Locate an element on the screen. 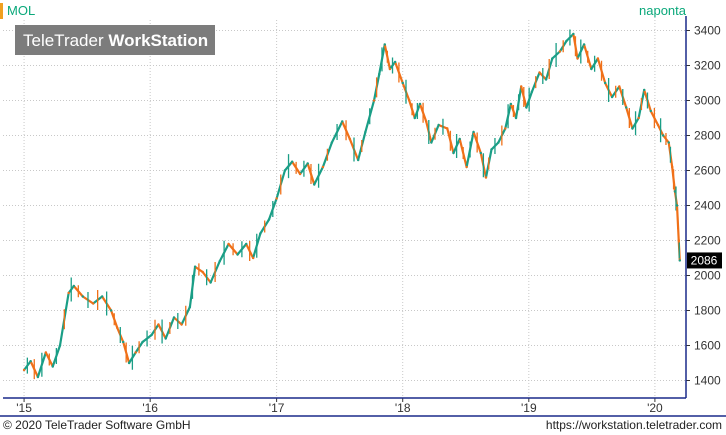 The image size is (726, 435). x-tick-label: '16 is located at coordinates (150, 408).